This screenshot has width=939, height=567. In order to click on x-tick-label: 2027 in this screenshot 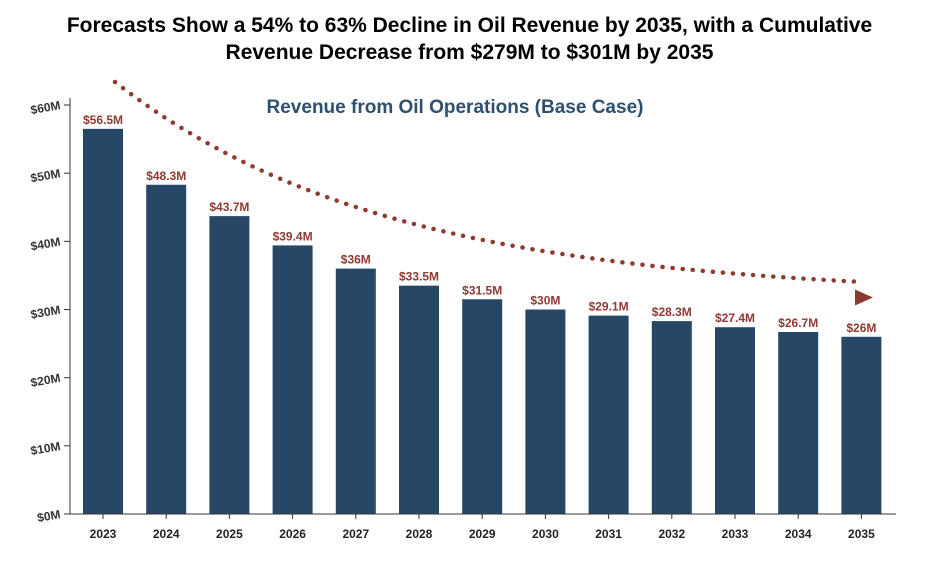, I will do `click(355, 534)`.